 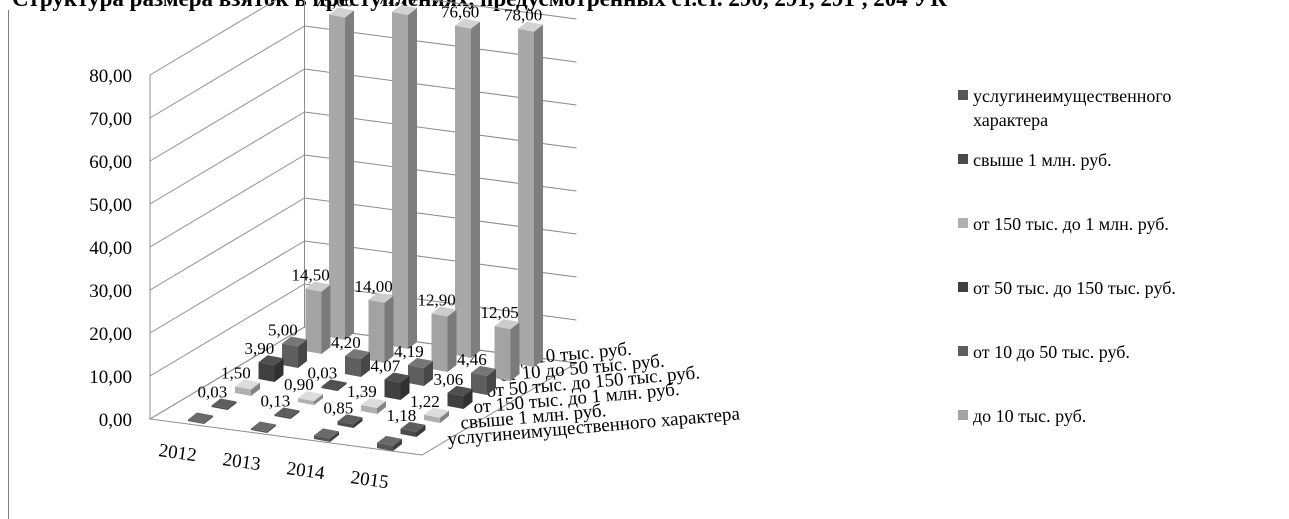 I want to click on data-label: 14,00, so click(x=374, y=286).